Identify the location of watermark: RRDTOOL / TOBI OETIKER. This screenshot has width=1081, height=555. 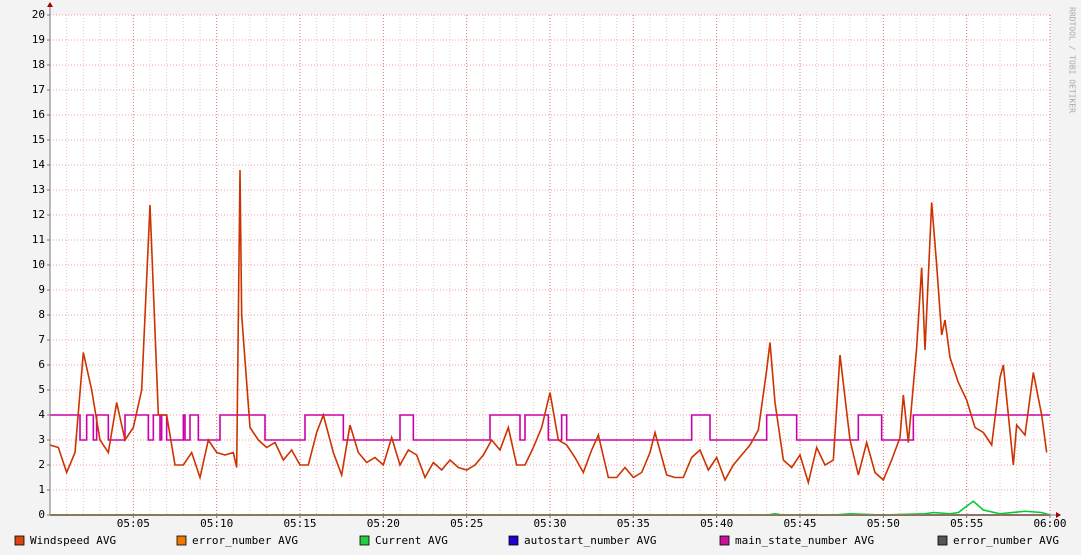
(1072, 60).